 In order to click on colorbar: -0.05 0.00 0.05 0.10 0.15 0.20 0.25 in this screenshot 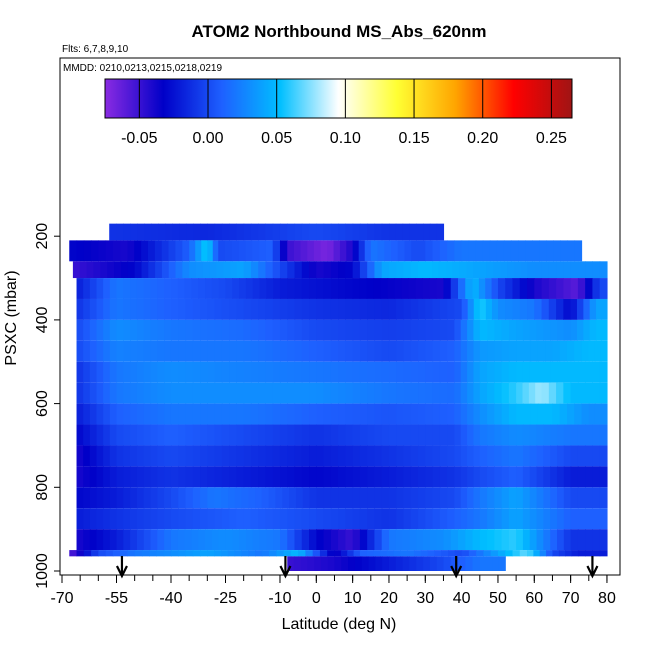, I will do `click(338, 112)`.